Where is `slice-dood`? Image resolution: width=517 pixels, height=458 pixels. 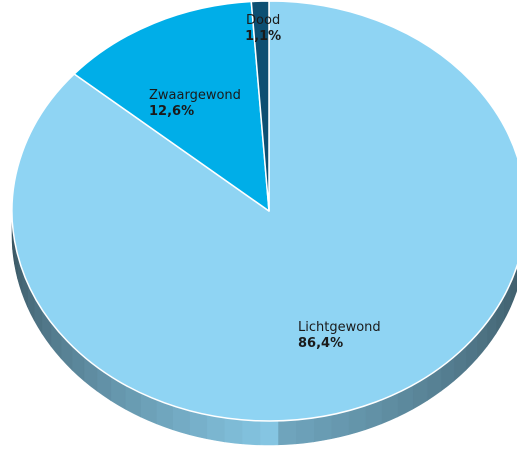
slice-dood is located at coordinates (260, 106).